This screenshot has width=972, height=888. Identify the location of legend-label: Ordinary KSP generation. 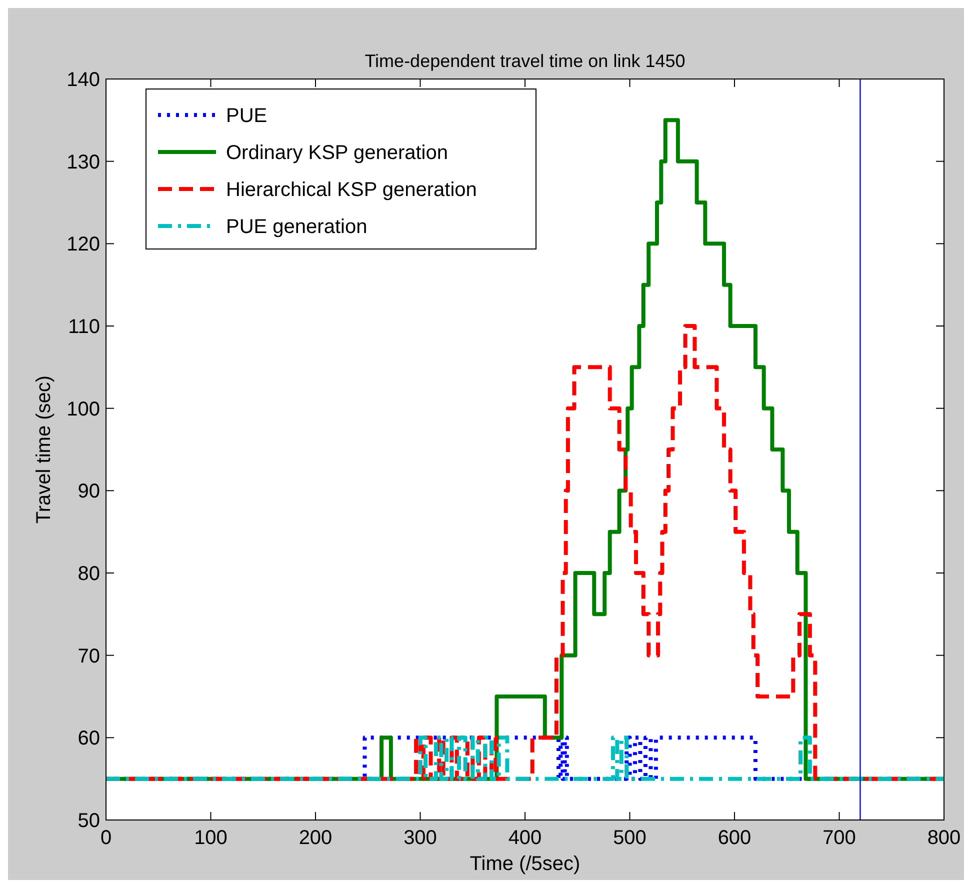
(337, 153).